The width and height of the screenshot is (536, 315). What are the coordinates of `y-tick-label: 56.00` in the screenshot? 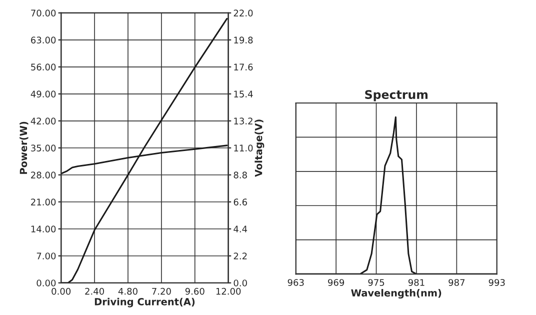 It's located at (43, 67).